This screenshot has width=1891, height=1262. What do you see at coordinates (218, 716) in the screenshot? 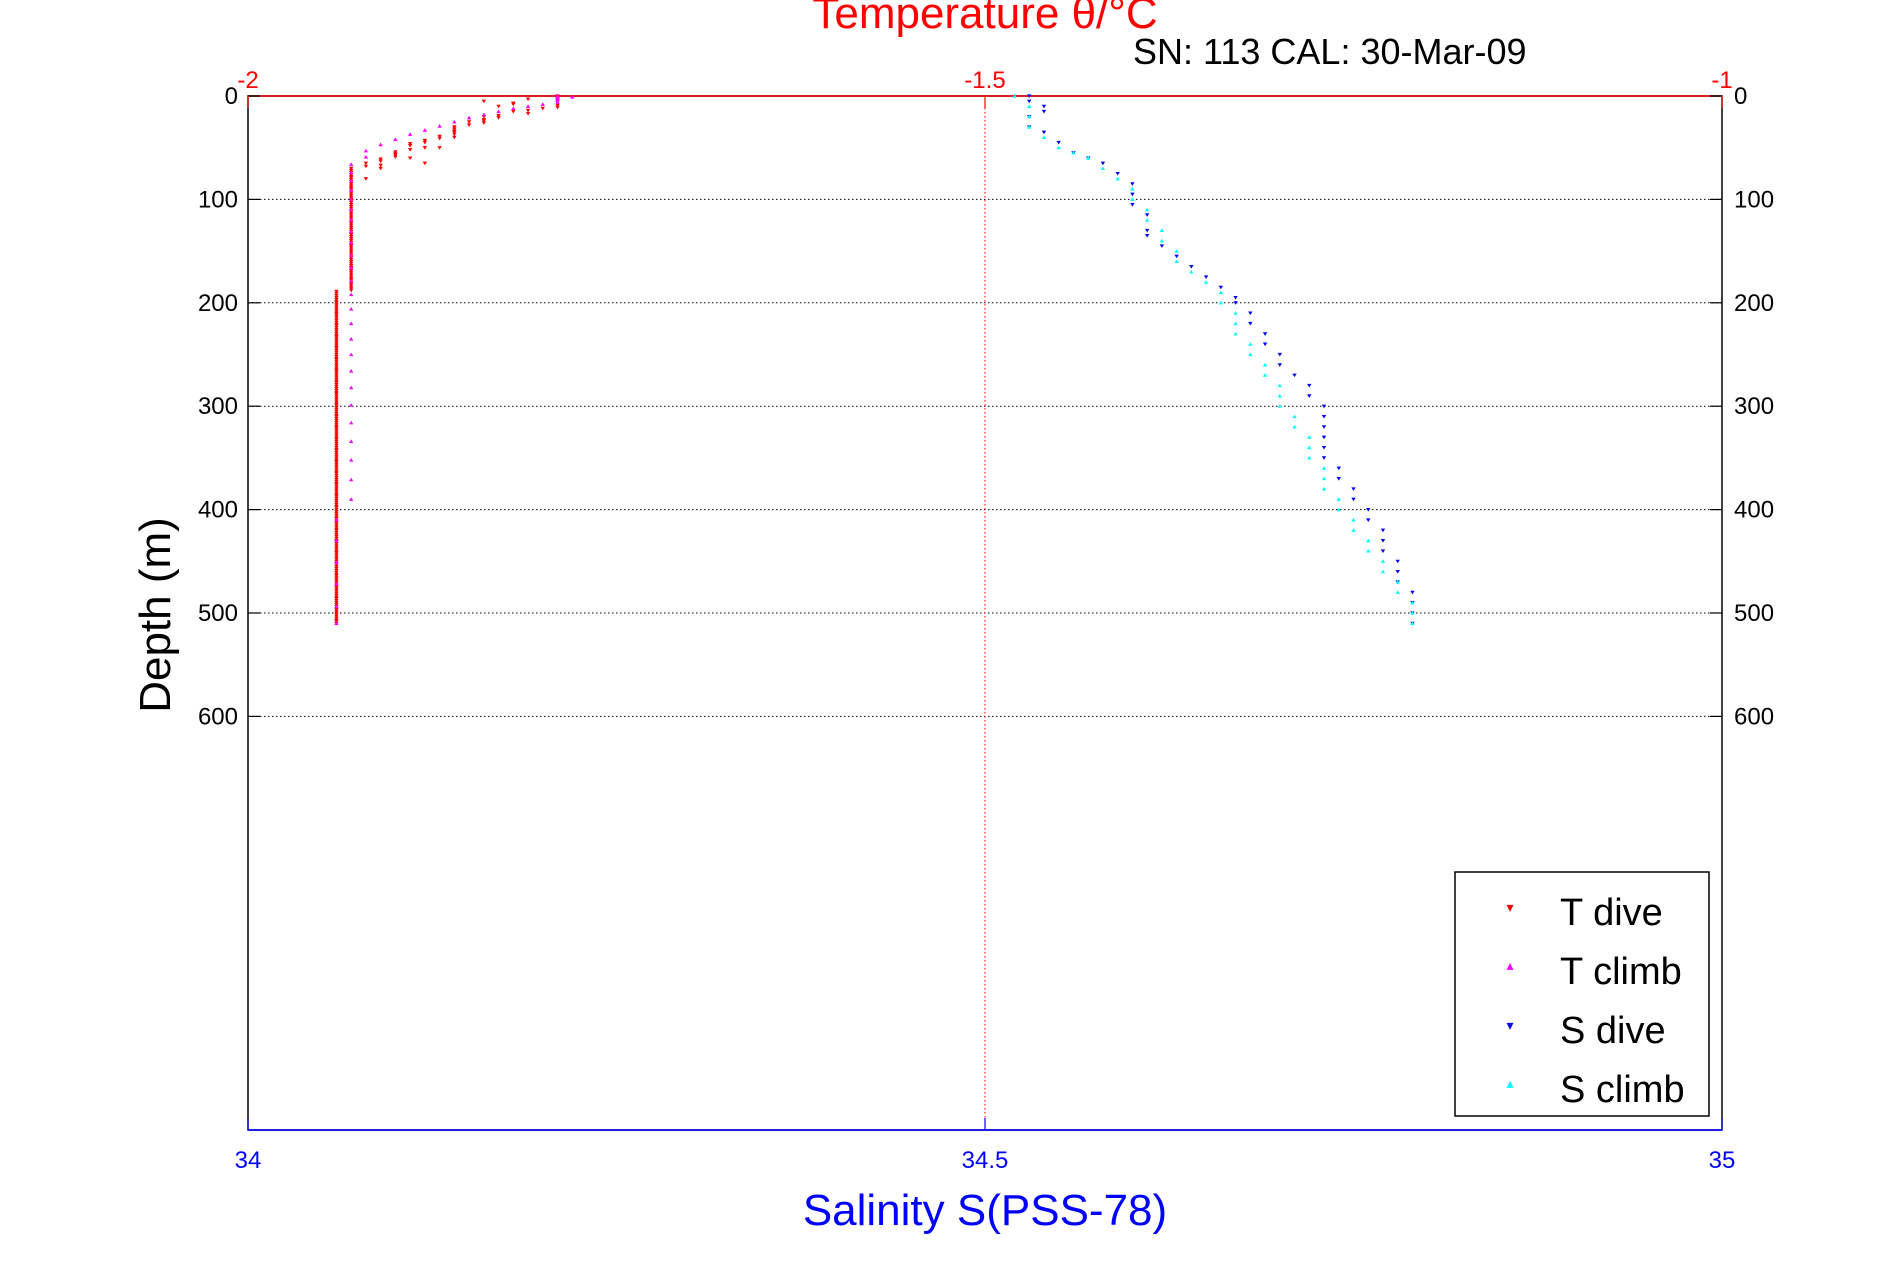
I see `y-tick-label: 600` at bounding box center [218, 716].